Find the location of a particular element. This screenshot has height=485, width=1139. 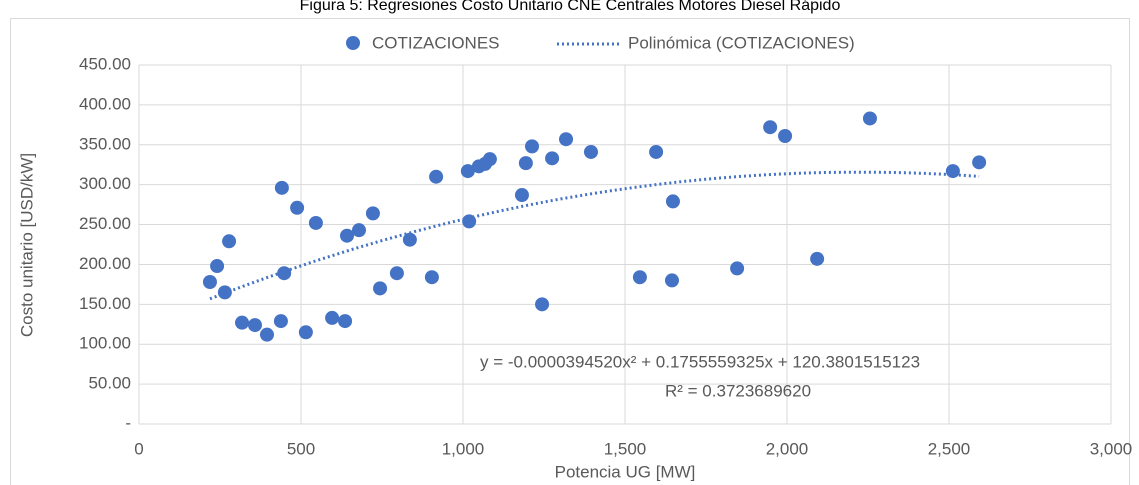

x-tick-label: 2,500 is located at coordinates (949, 448).